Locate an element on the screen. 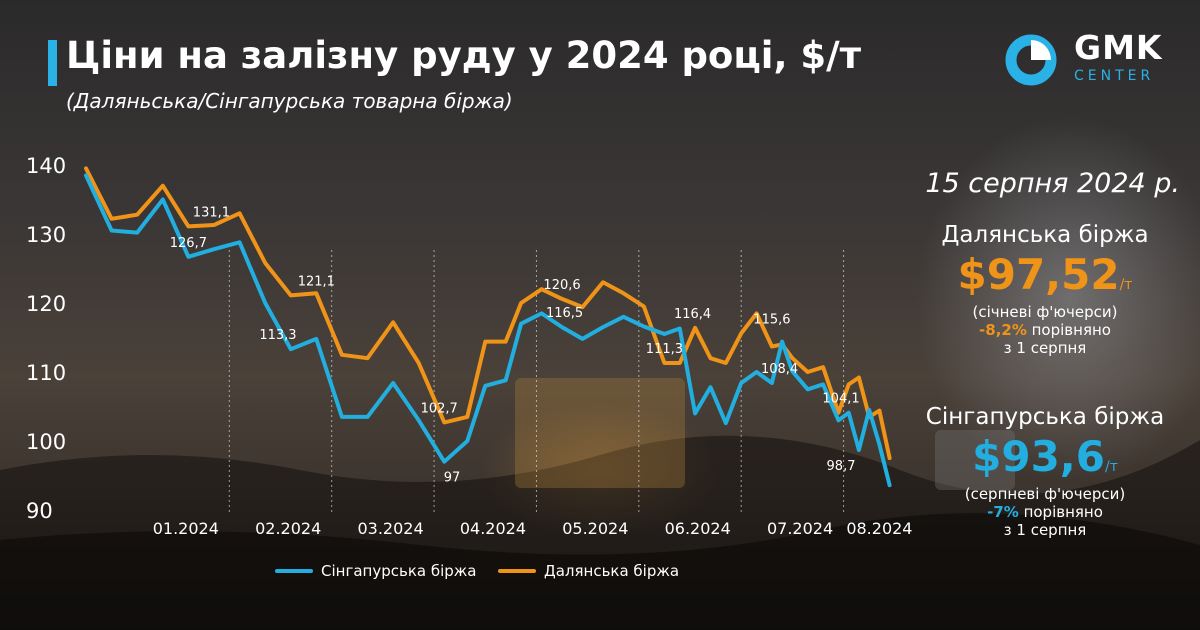 The width and height of the screenshot is (1200, 630). legend-item-dalian: Далянська біржа is located at coordinates (588, 571).